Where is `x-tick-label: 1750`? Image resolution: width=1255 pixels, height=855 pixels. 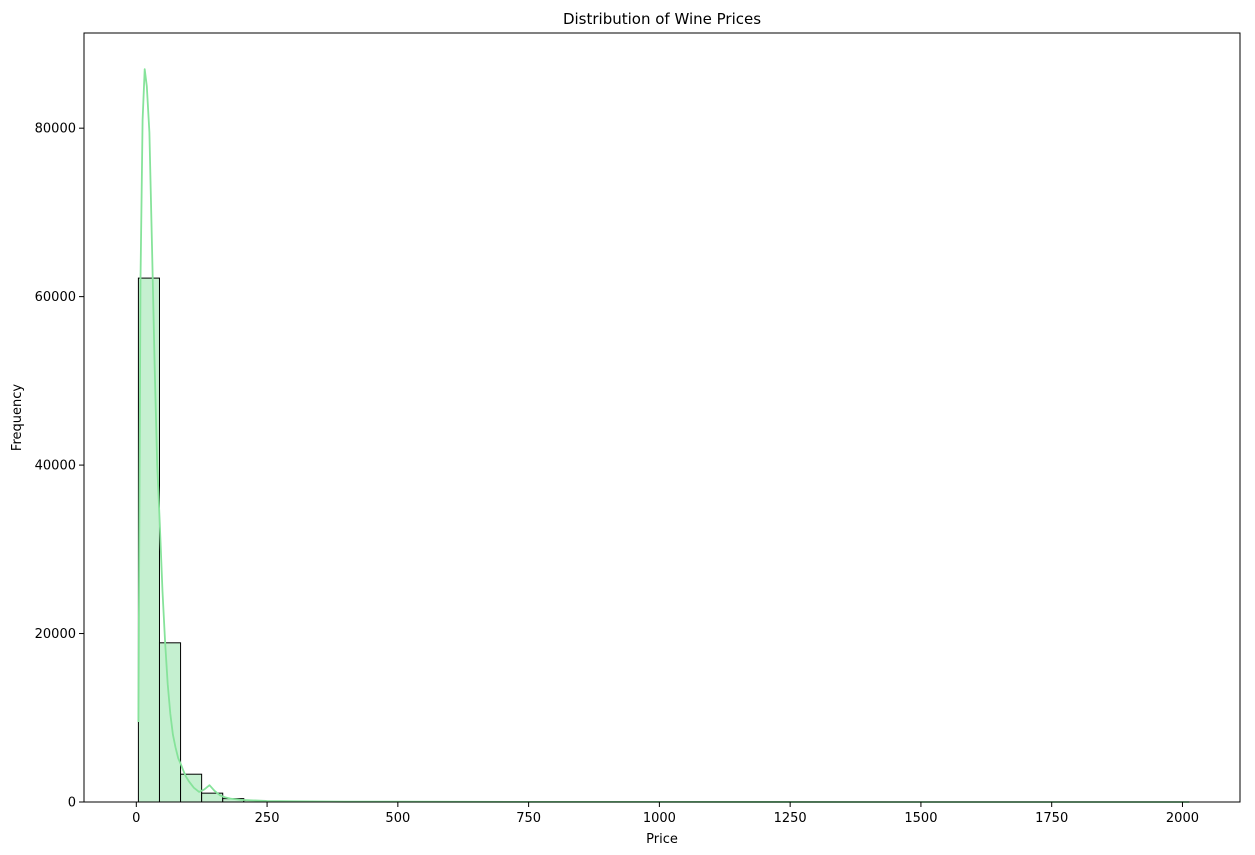 x-tick-label: 1750 is located at coordinates (1051, 818).